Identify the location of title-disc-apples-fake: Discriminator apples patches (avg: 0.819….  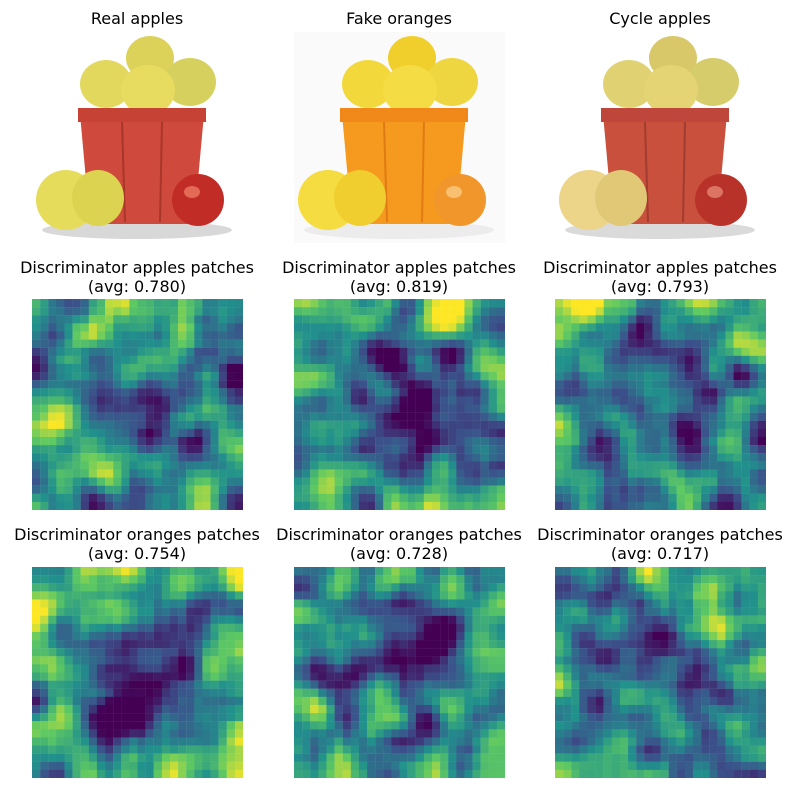
(399, 277).